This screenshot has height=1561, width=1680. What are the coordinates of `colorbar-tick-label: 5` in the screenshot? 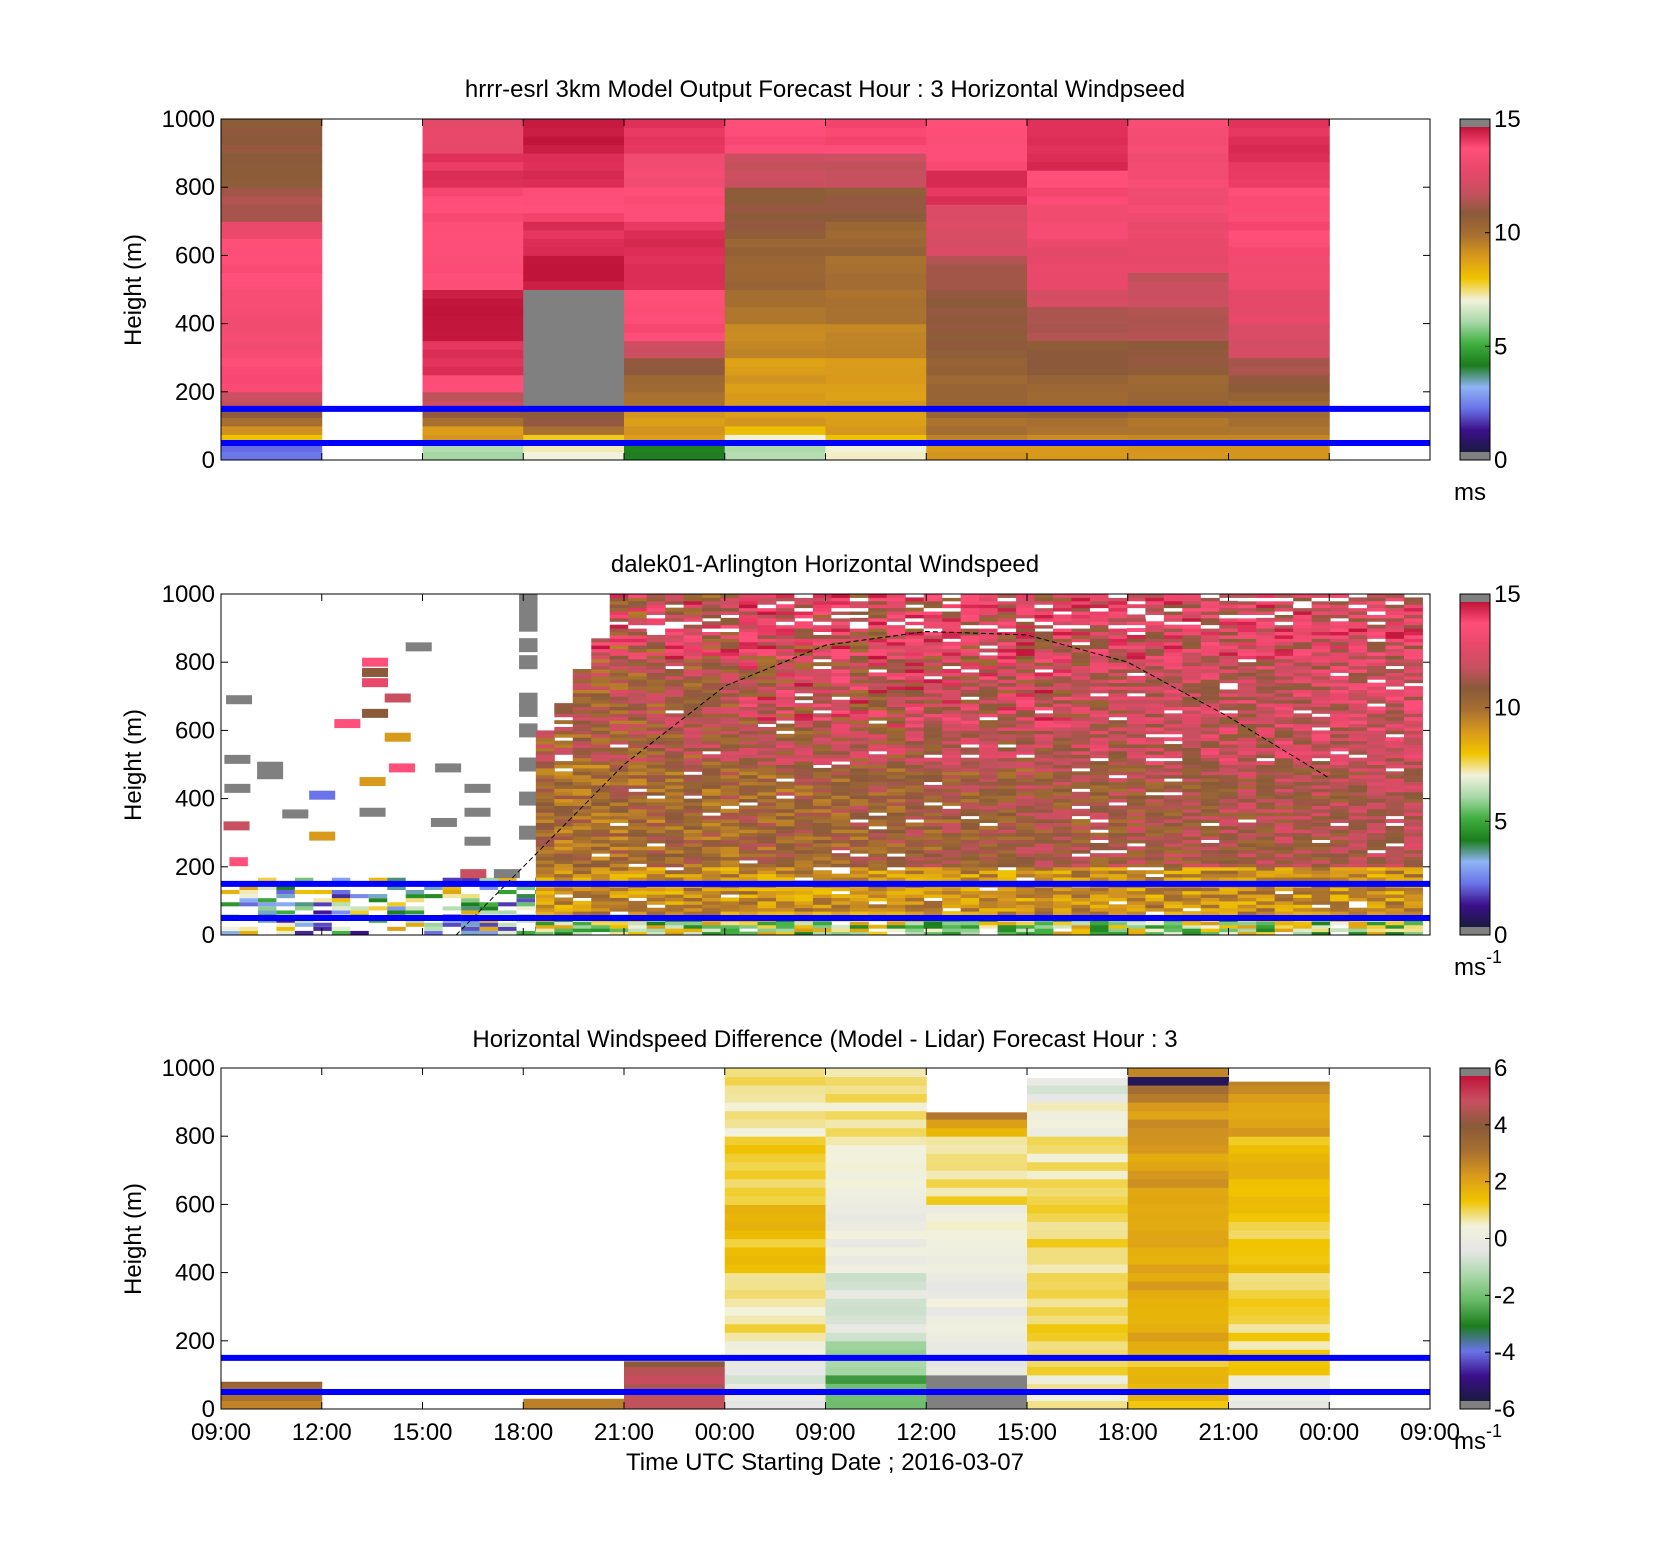 It's located at (1500, 346).